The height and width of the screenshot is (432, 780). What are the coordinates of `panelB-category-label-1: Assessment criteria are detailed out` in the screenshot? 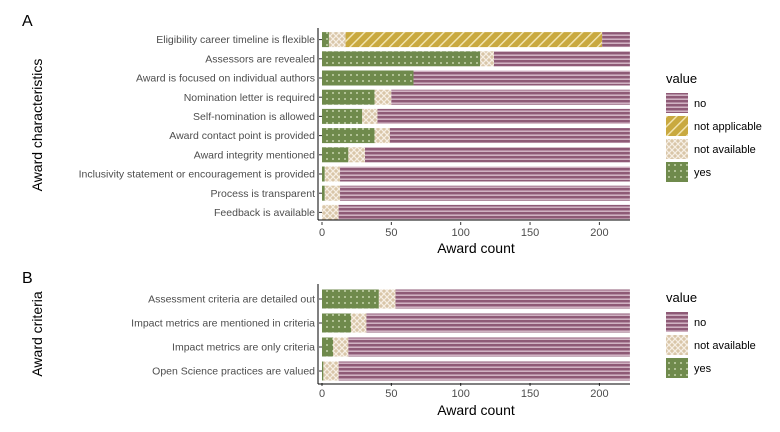 It's located at (231, 300).